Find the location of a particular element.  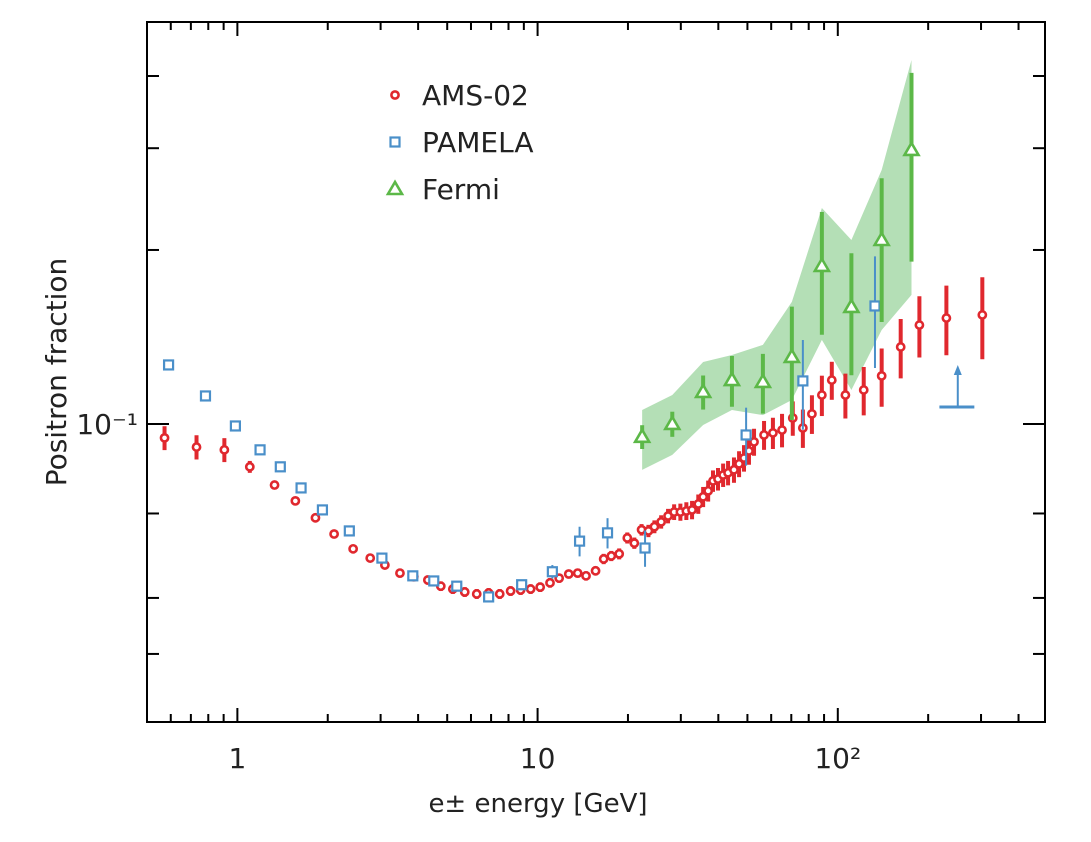

y-tick-label: 10⁻¹ is located at coordinates (107, 424).